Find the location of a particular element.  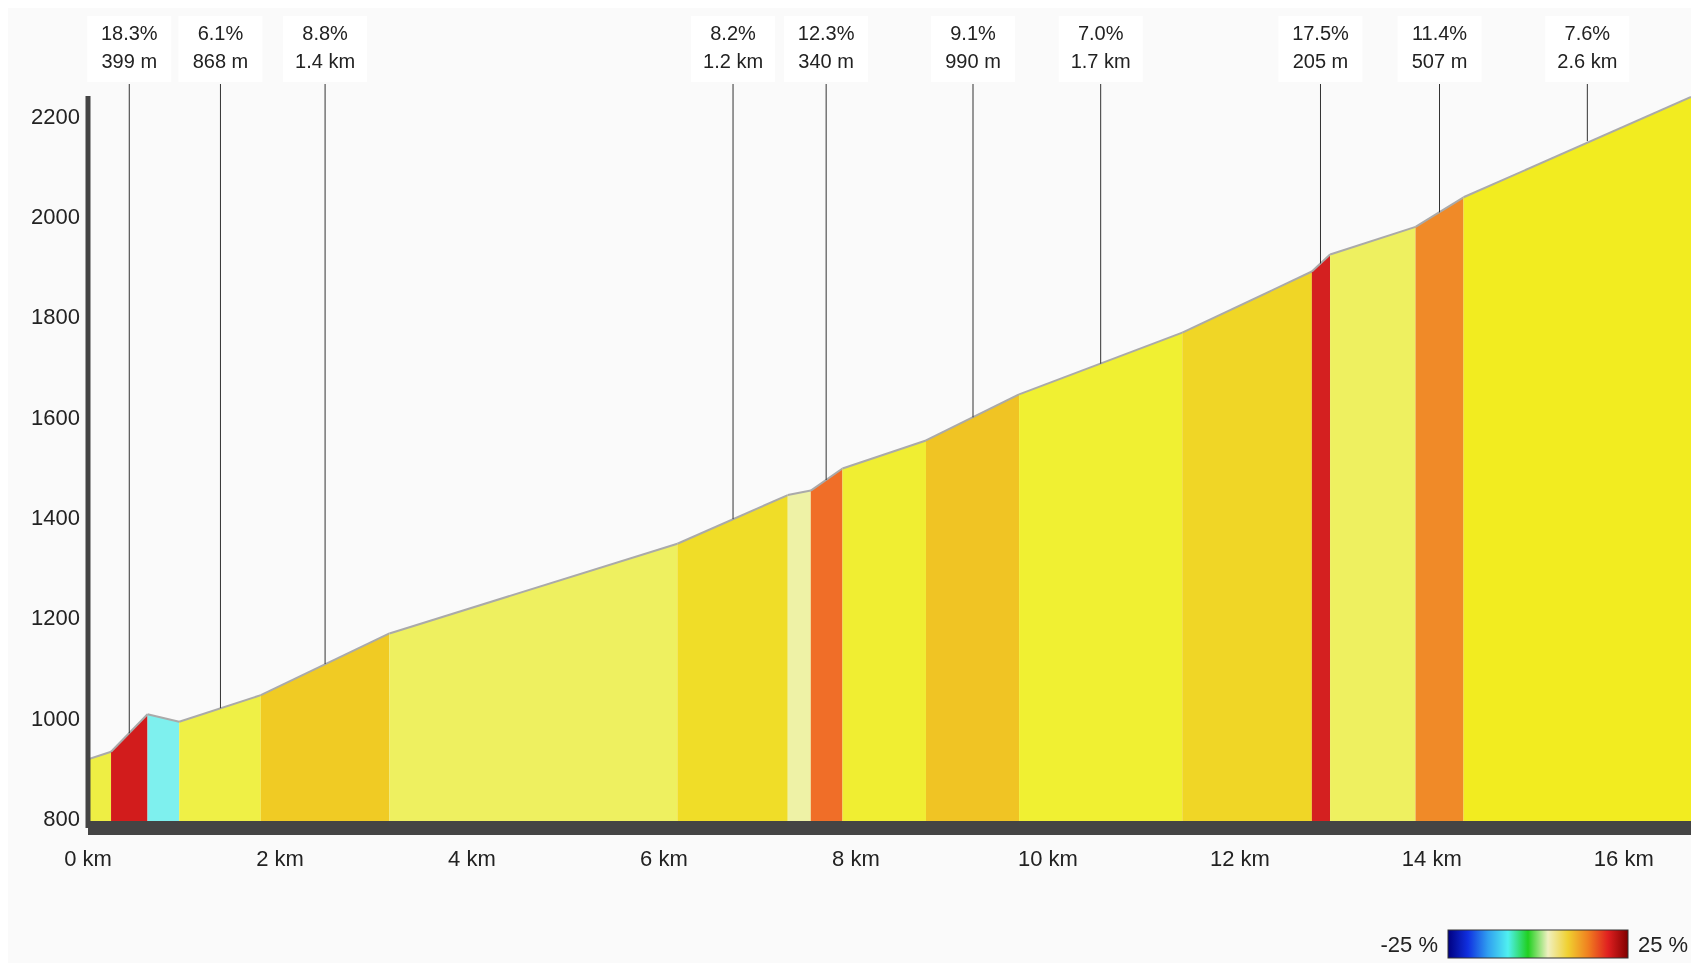

x-tick-label: 12 km is located at coordinates (1239, 858).